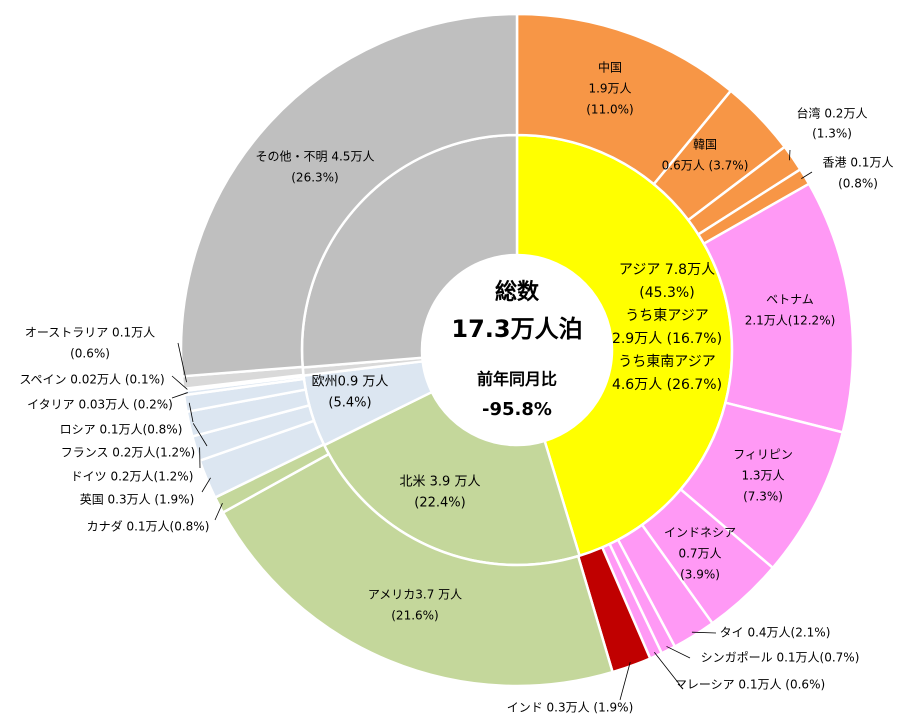 The image size is (911, 715). I want to click on segment-label: フィリピン, so click(763, 455).